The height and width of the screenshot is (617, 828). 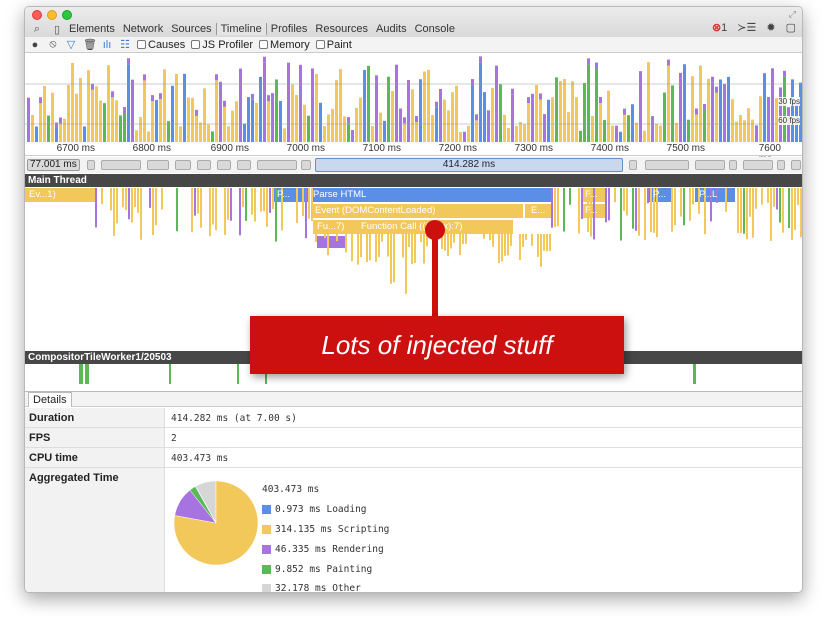 What do you see at coordinates (331, 226) in the screenshot?
I see `flame-function-call-short: Fu...7)` at bounding box center [331, 226].